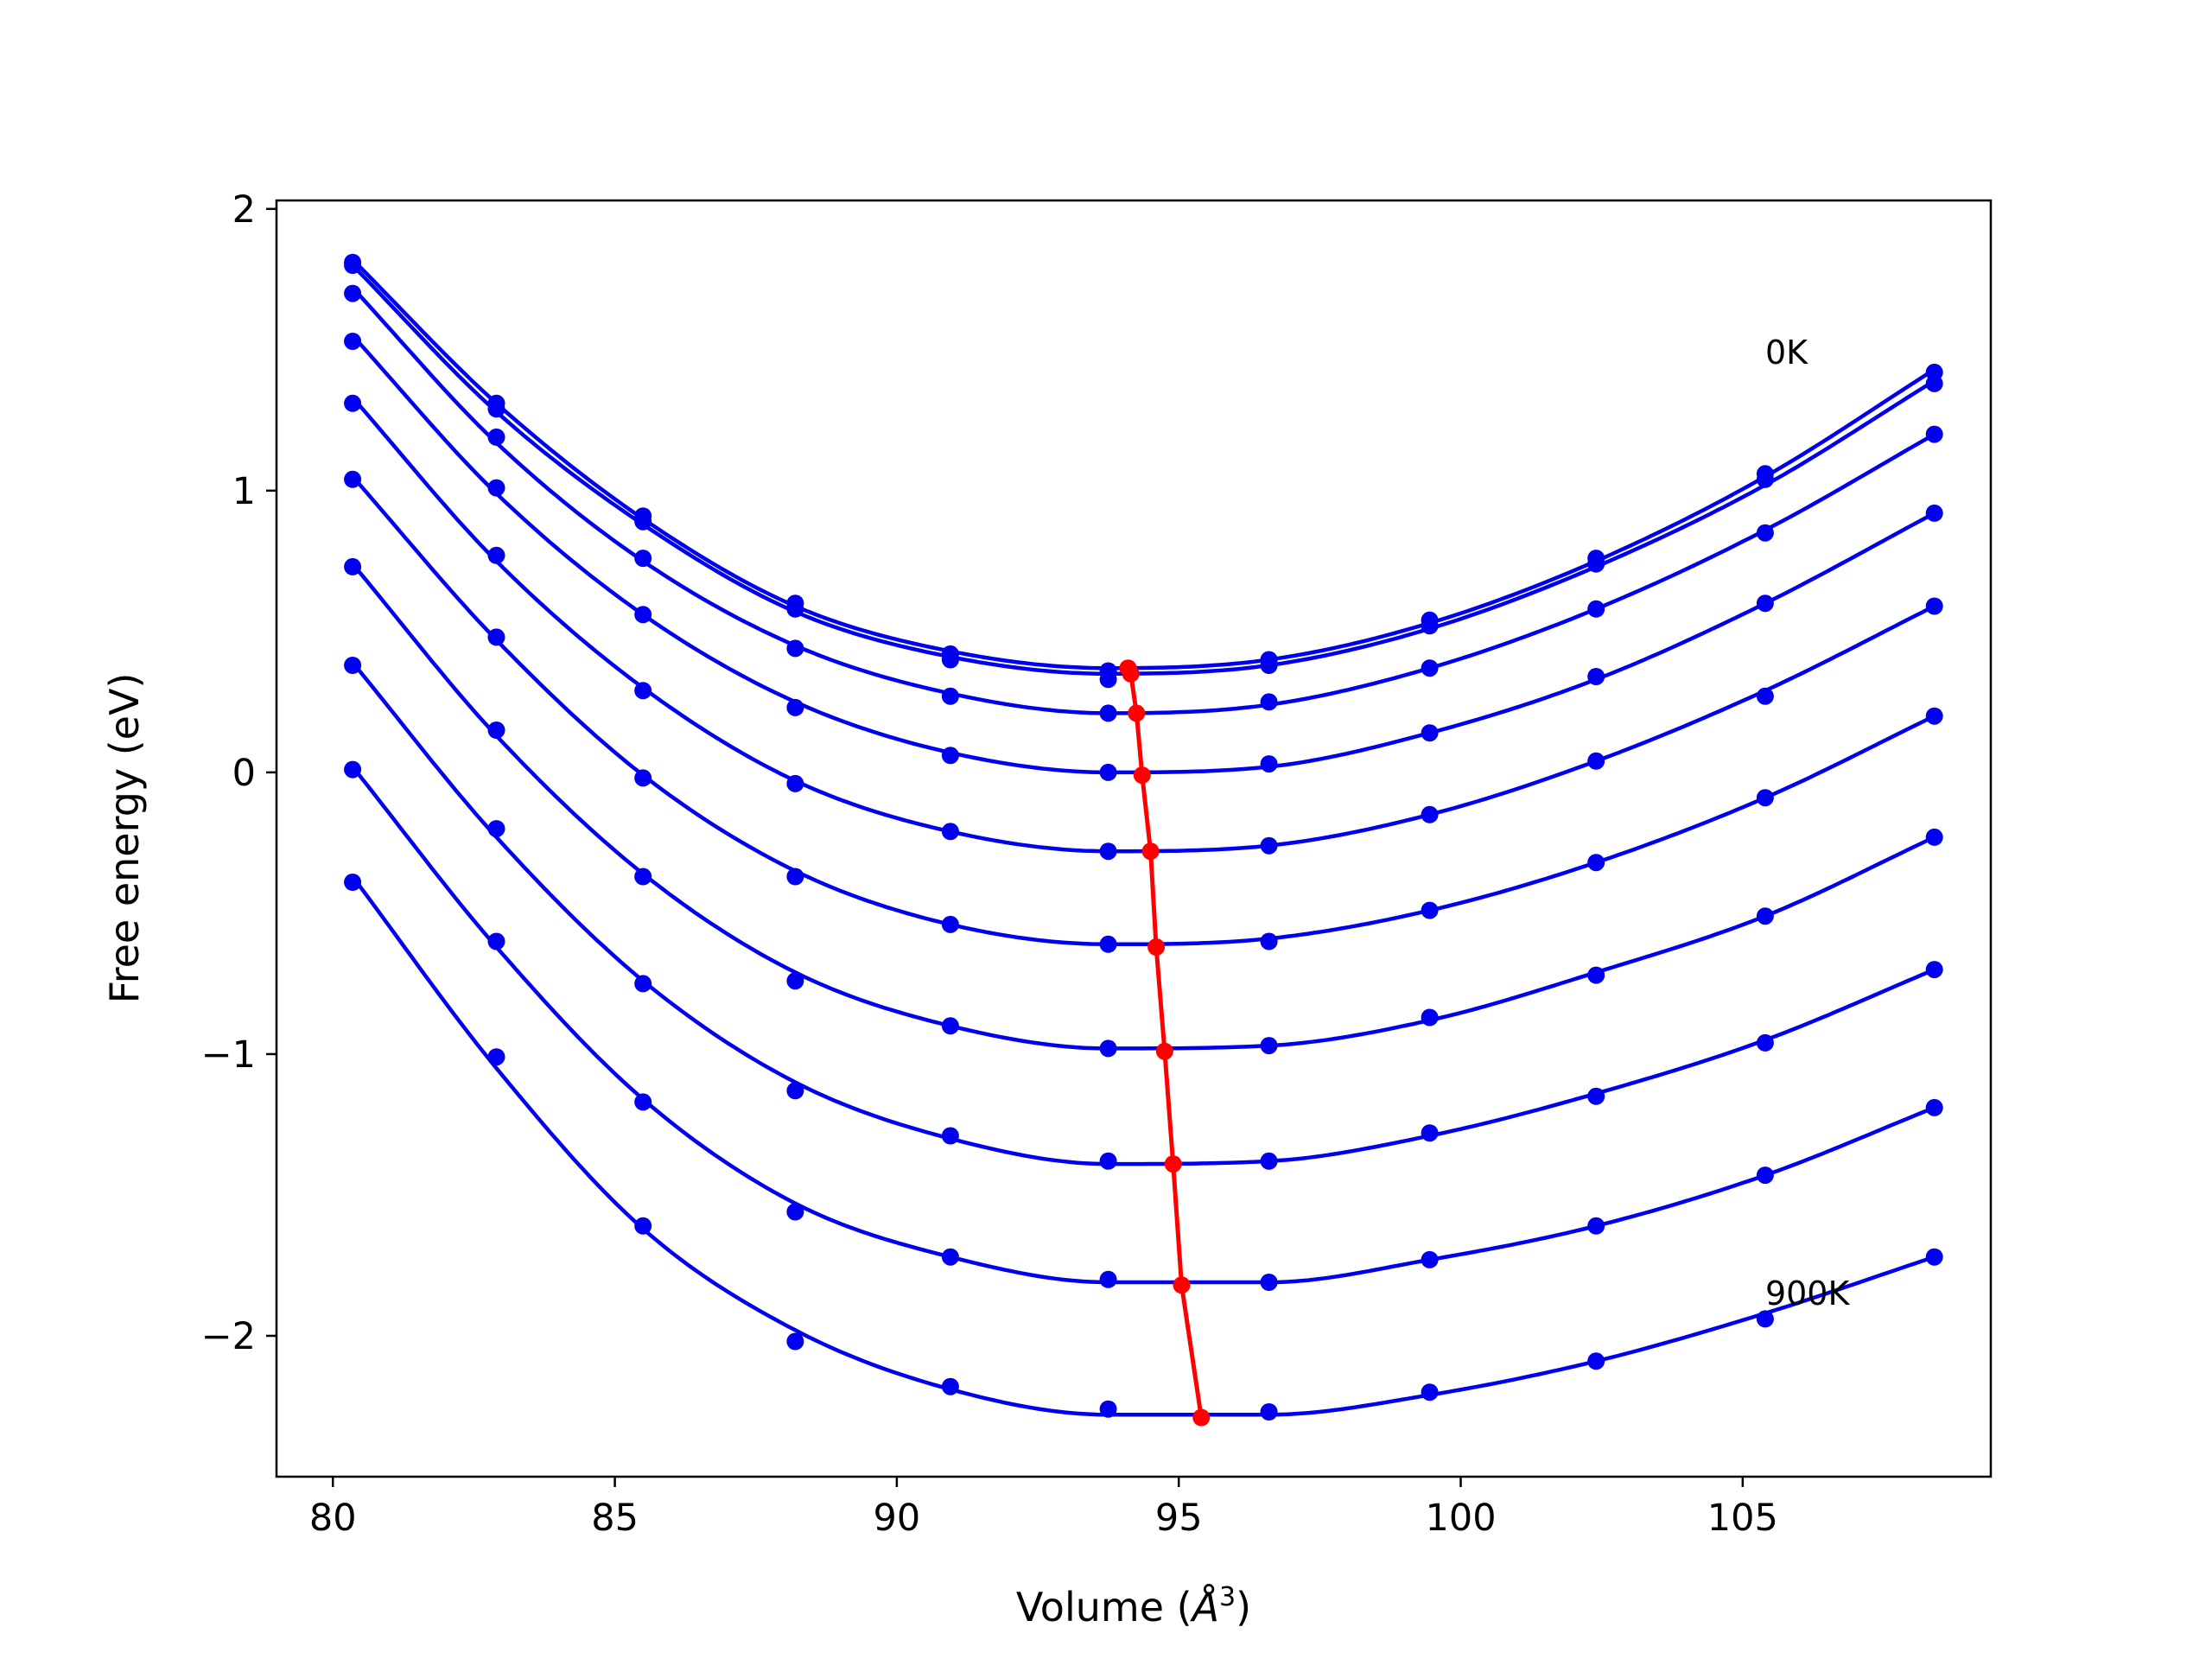  Describe the element at coordinates (1243, 1607) in the screenshot. I see `x-axis-title-close: )` at that location.